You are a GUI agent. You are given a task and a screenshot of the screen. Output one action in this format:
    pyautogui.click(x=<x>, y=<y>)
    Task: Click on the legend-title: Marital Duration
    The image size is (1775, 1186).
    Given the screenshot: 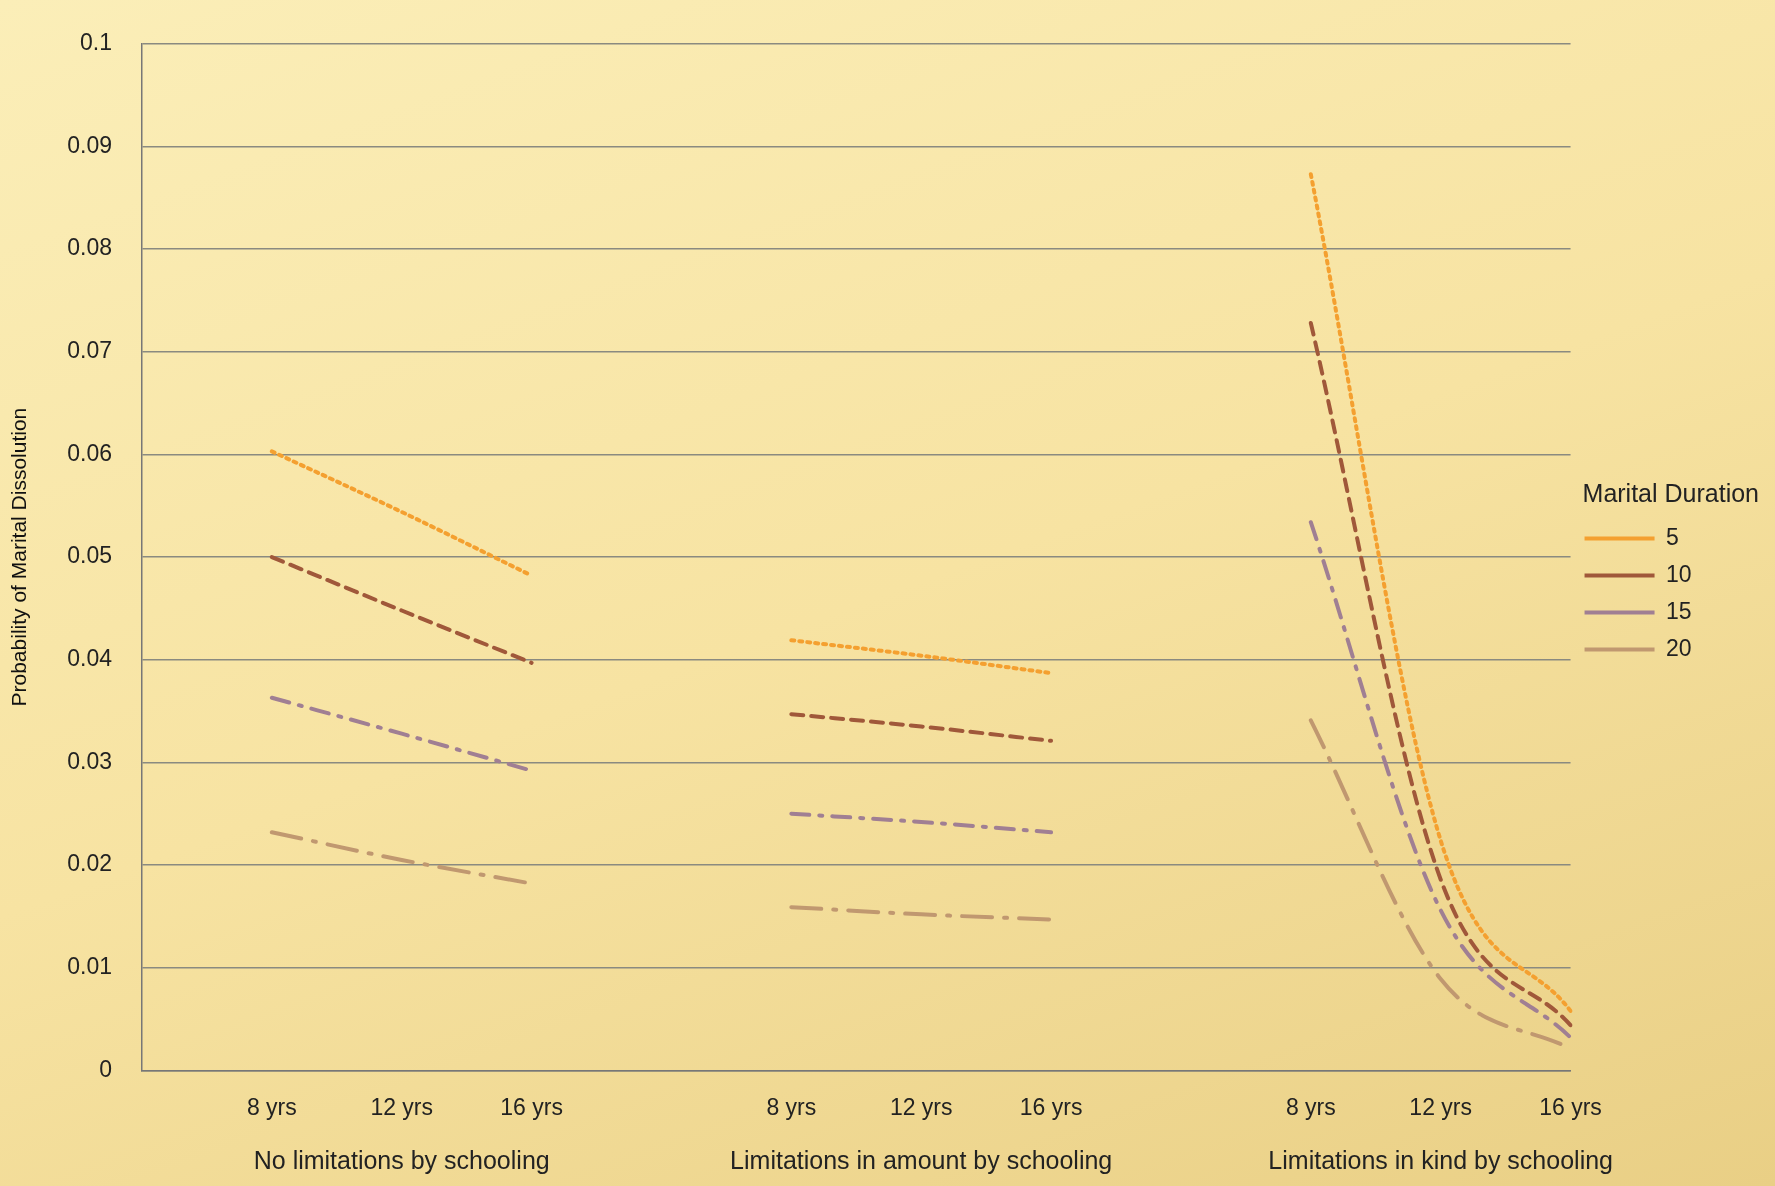 What is the action you would take?
    pyautogui.click(x=1670, y=493)
    